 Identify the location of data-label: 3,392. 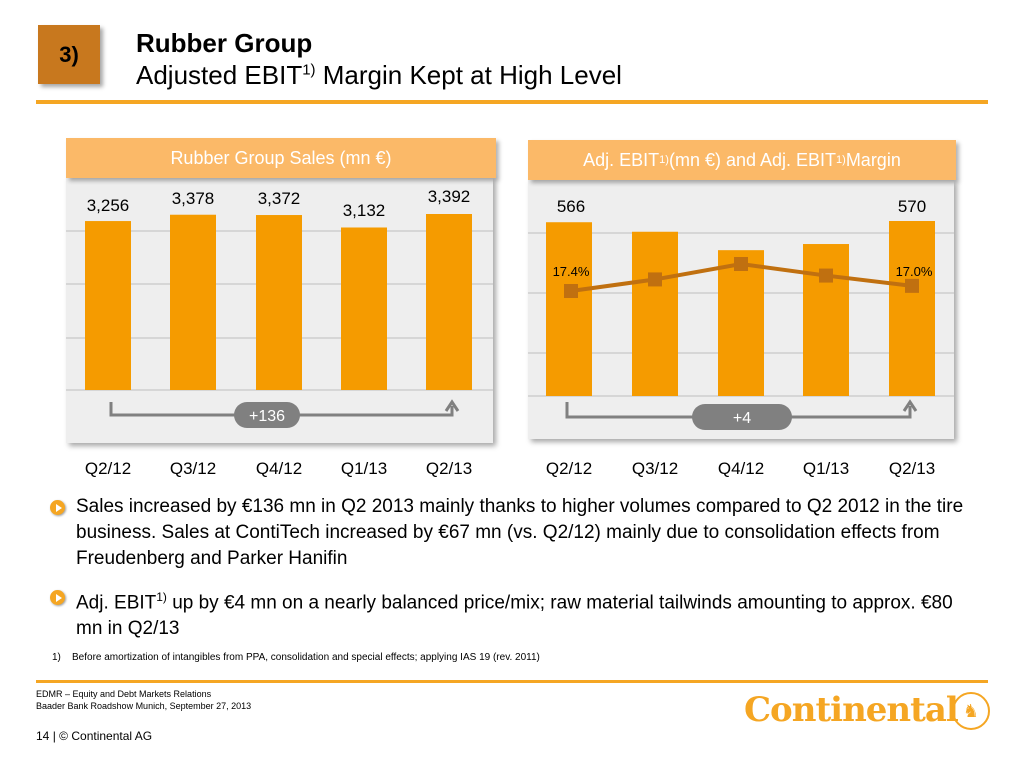
(449, 196).